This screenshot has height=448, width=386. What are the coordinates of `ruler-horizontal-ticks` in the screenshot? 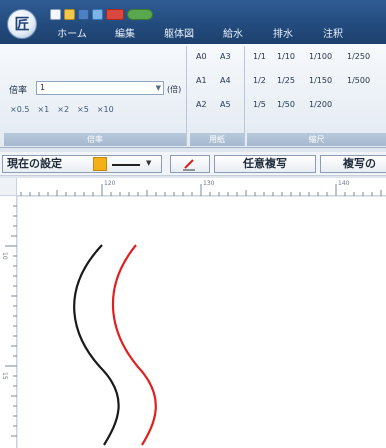 It's located at (201, 190).